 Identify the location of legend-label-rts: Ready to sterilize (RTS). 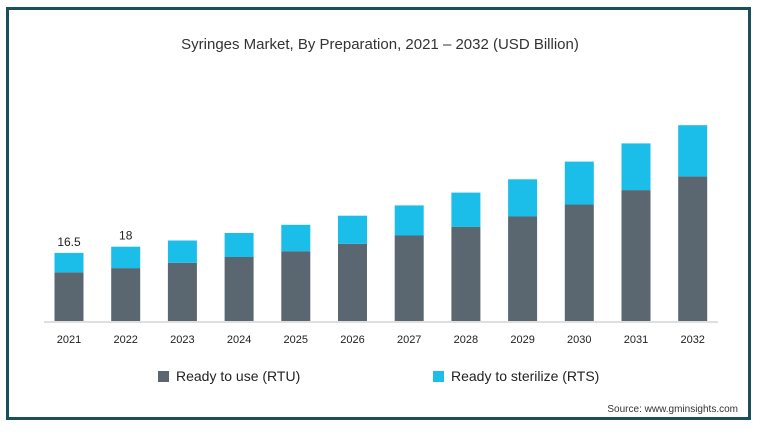
(525, 376).